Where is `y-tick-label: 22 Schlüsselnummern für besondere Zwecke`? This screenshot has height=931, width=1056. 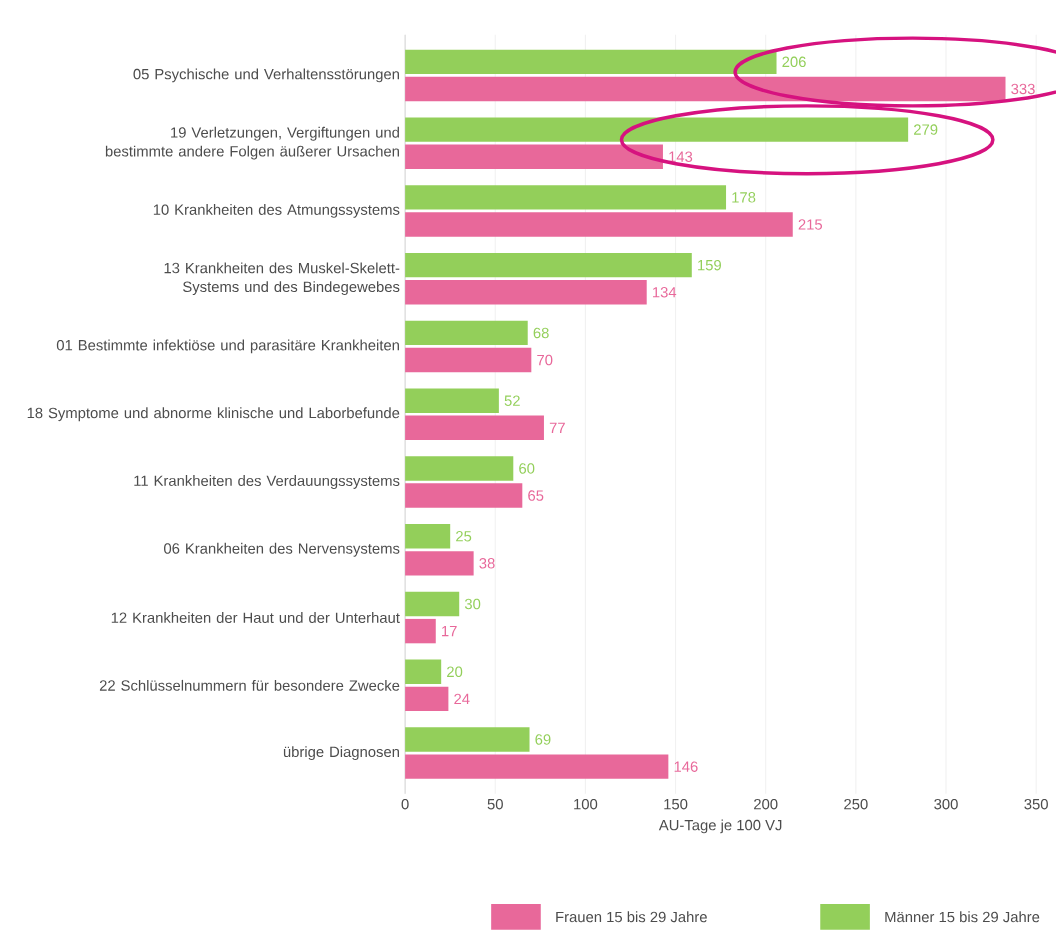 y-tick-label: 22 Schlüsselnummern für besondere Zwecke is located at coordinates (249, 685).